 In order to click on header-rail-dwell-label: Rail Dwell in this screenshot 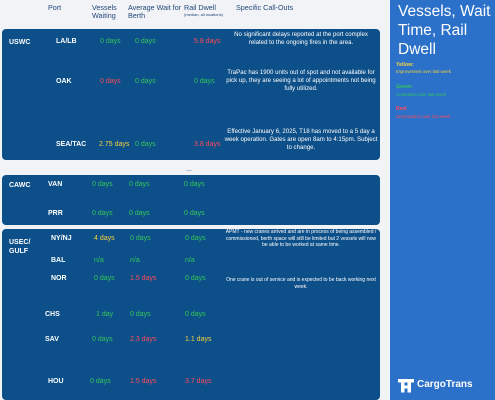, I will do `click(200, 7)`.